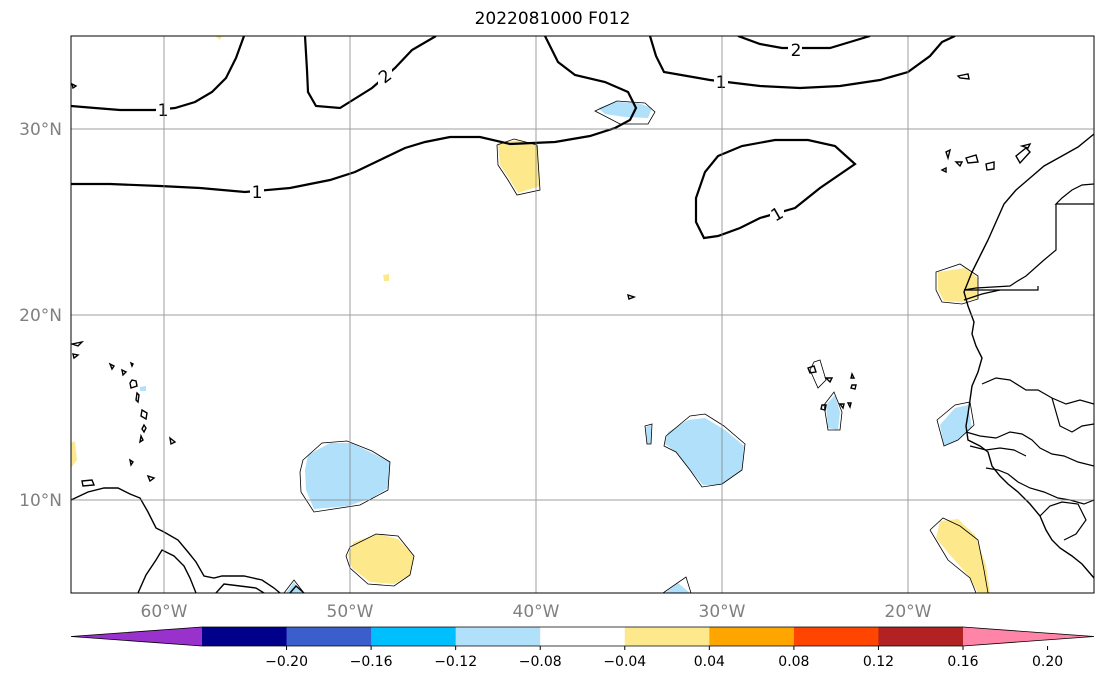  I want to click on colorbar-tick-label: −0.12, so click(455, 662).